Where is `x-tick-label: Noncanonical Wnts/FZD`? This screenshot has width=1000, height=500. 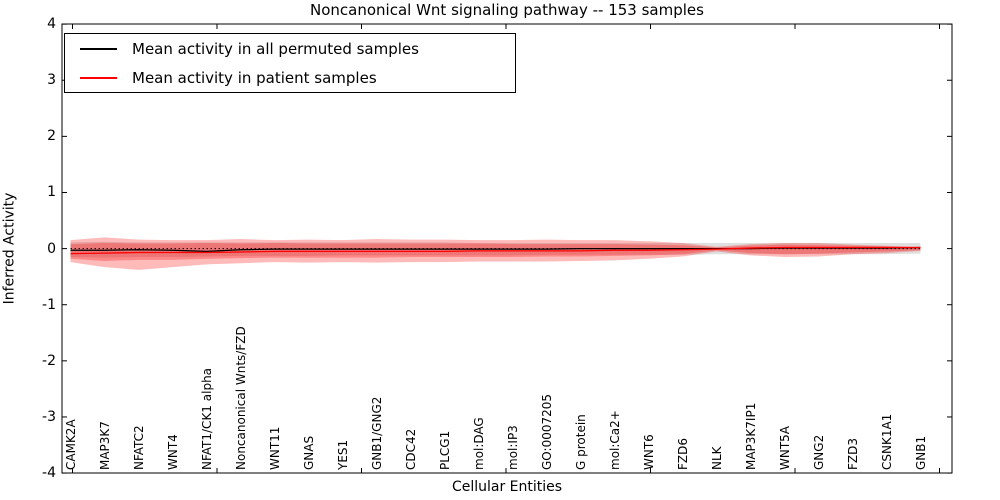
x-tick-label: Noncanonical Wnts/FZD is located at coordinates (240, 398).